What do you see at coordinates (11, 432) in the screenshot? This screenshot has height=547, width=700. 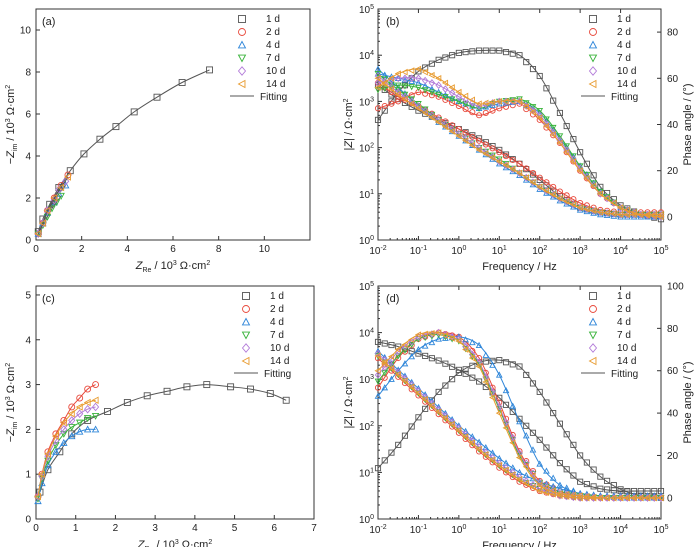 I see `text-segment: Z` at bounding box center [11, 432].